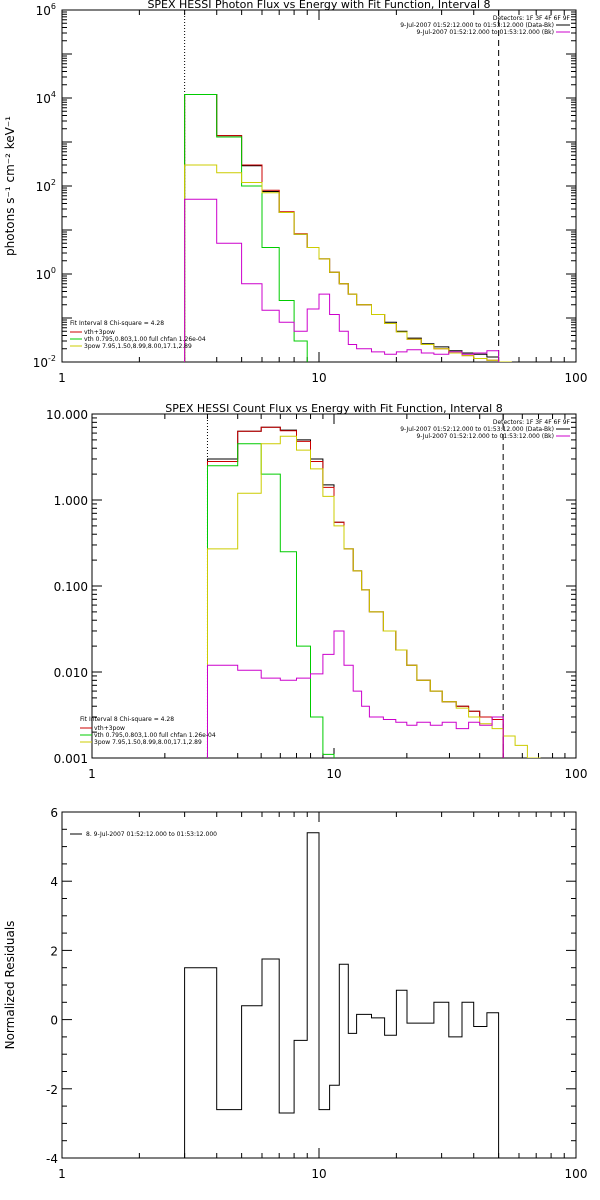  I want to click on y-tick-label: 0, so click(54, 1021).